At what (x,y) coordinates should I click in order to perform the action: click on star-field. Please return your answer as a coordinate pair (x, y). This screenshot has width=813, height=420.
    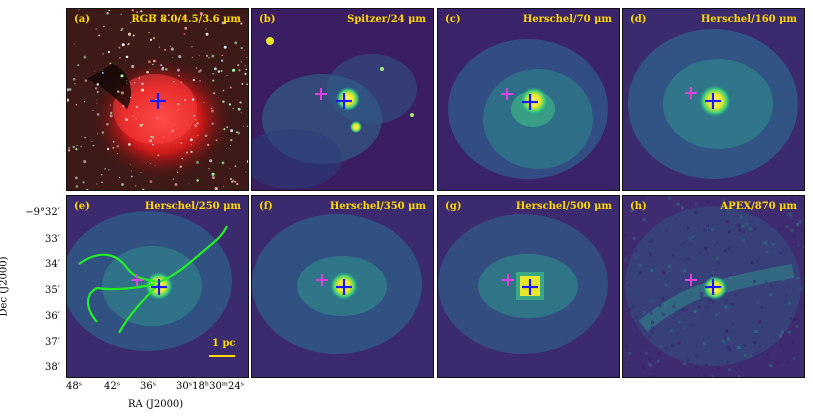
    Looking at the image, I should click on (157, 99).